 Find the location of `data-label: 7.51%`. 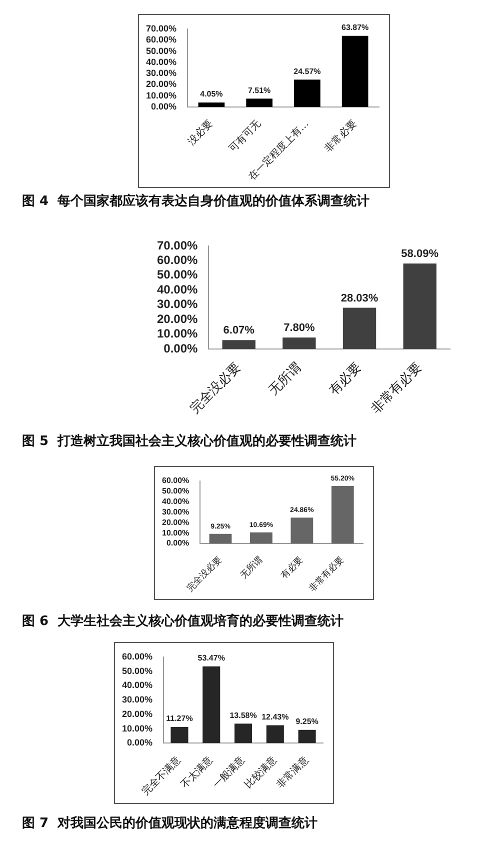

data-label: 7.51% is located at coordinates (259, 90).